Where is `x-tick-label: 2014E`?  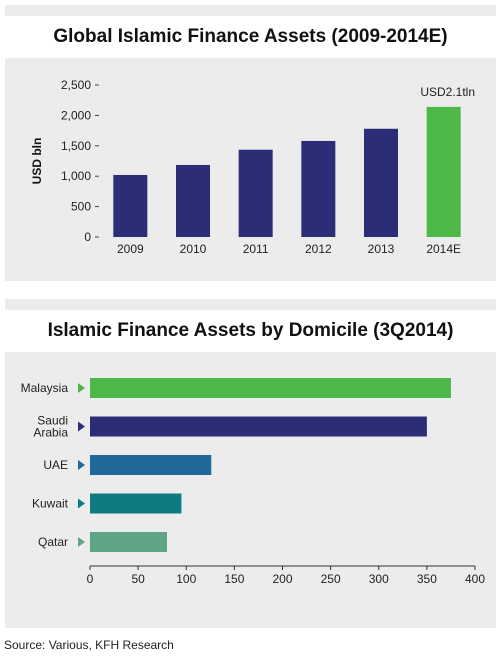 x-tick-label: 2014E is located at coordinates (443, 249).